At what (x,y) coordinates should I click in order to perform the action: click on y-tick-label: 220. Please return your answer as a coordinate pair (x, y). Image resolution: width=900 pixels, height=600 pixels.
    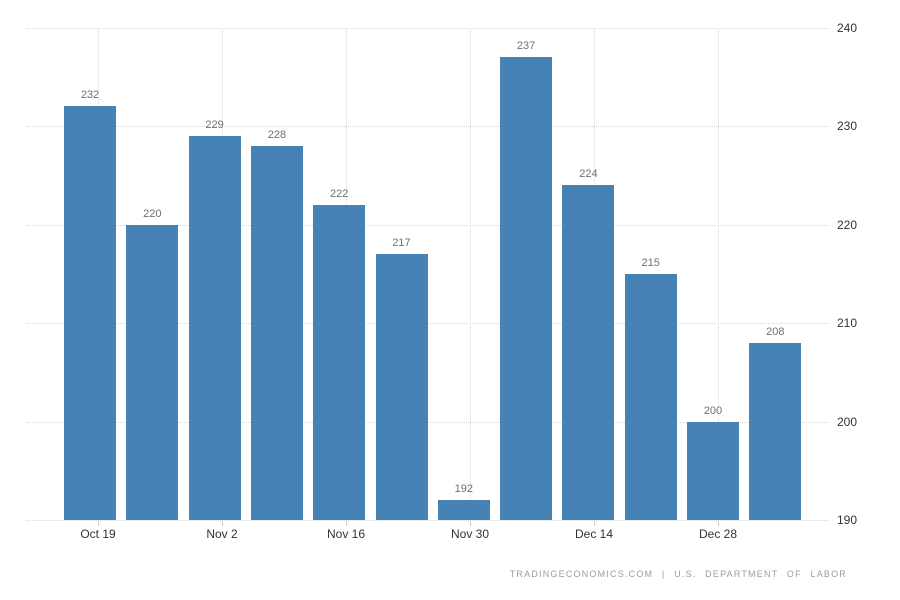
    Looking at the image, I should click on (847, 224).